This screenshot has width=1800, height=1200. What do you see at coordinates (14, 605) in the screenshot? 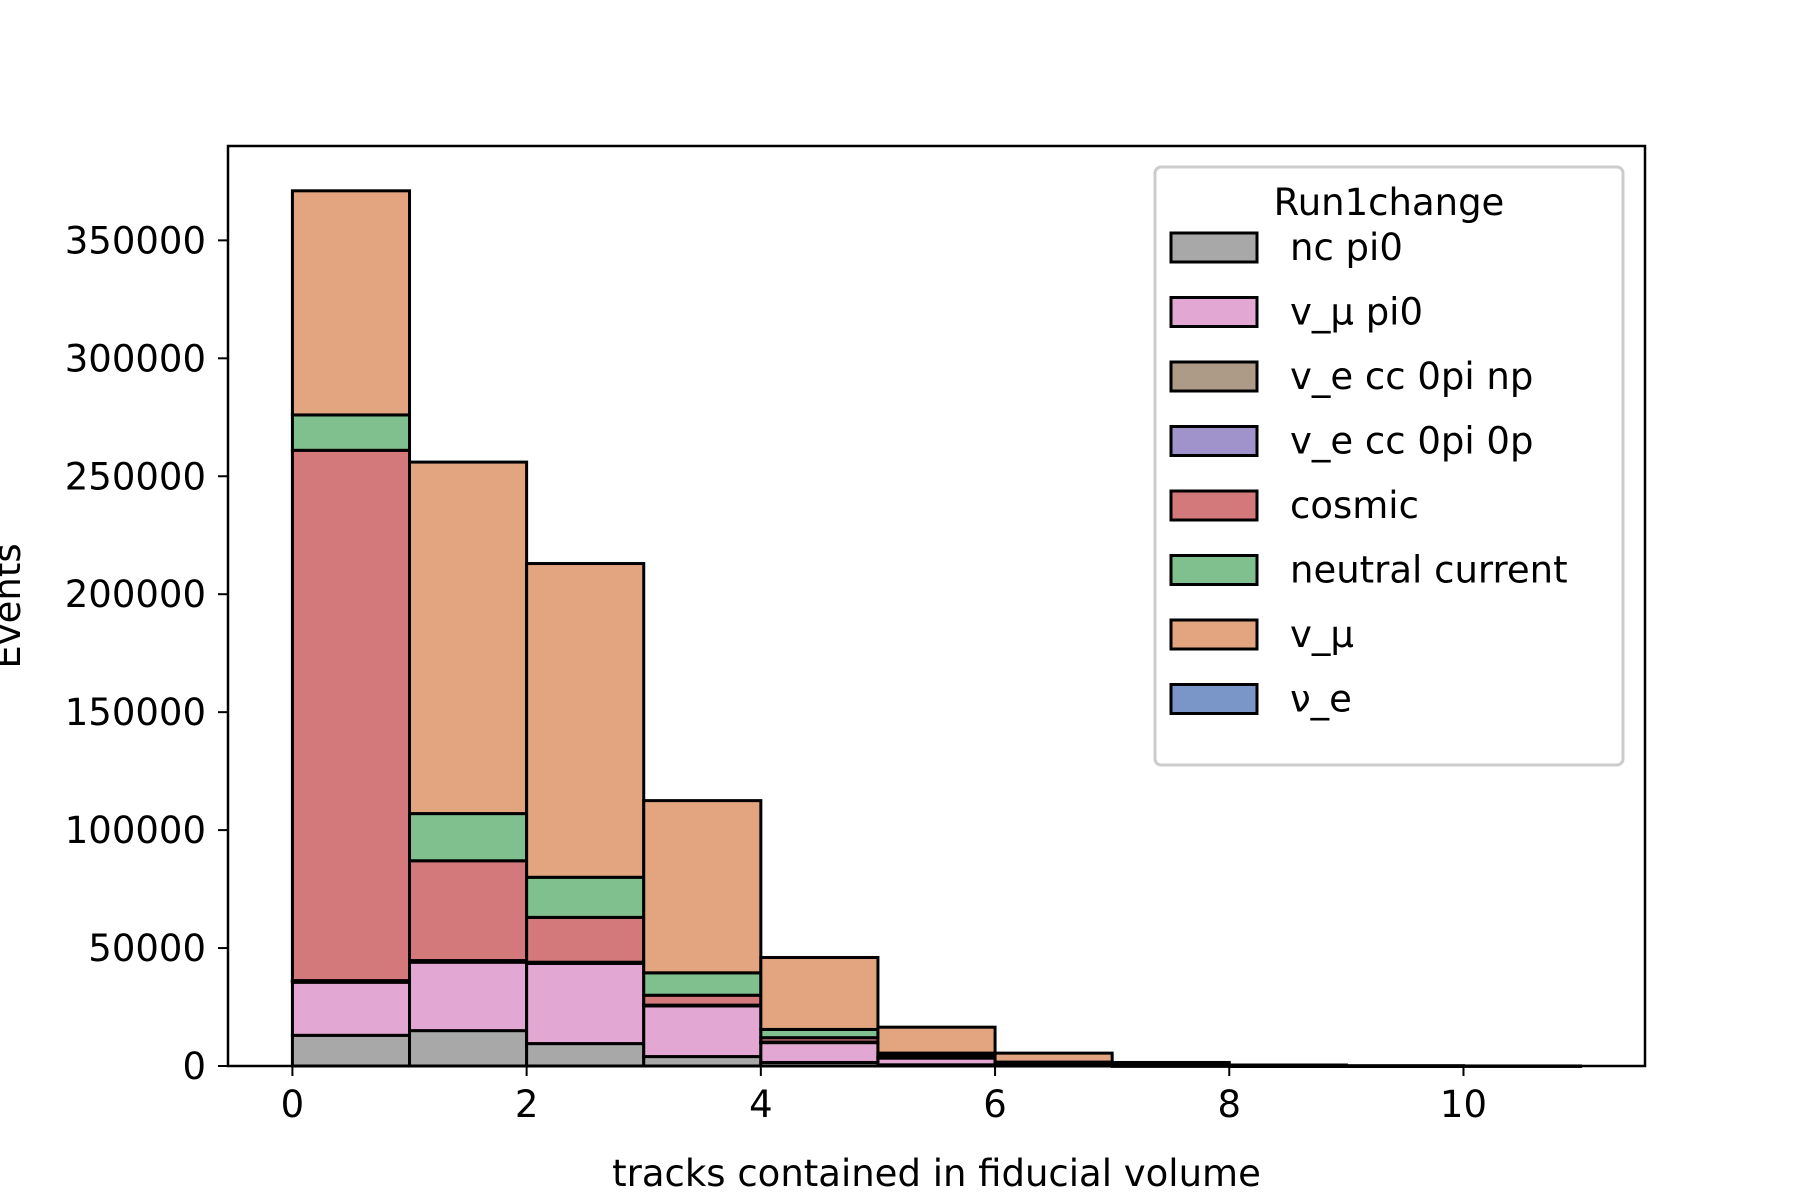
I see `y-axis-label: Events` at bounding box center [14, 605].